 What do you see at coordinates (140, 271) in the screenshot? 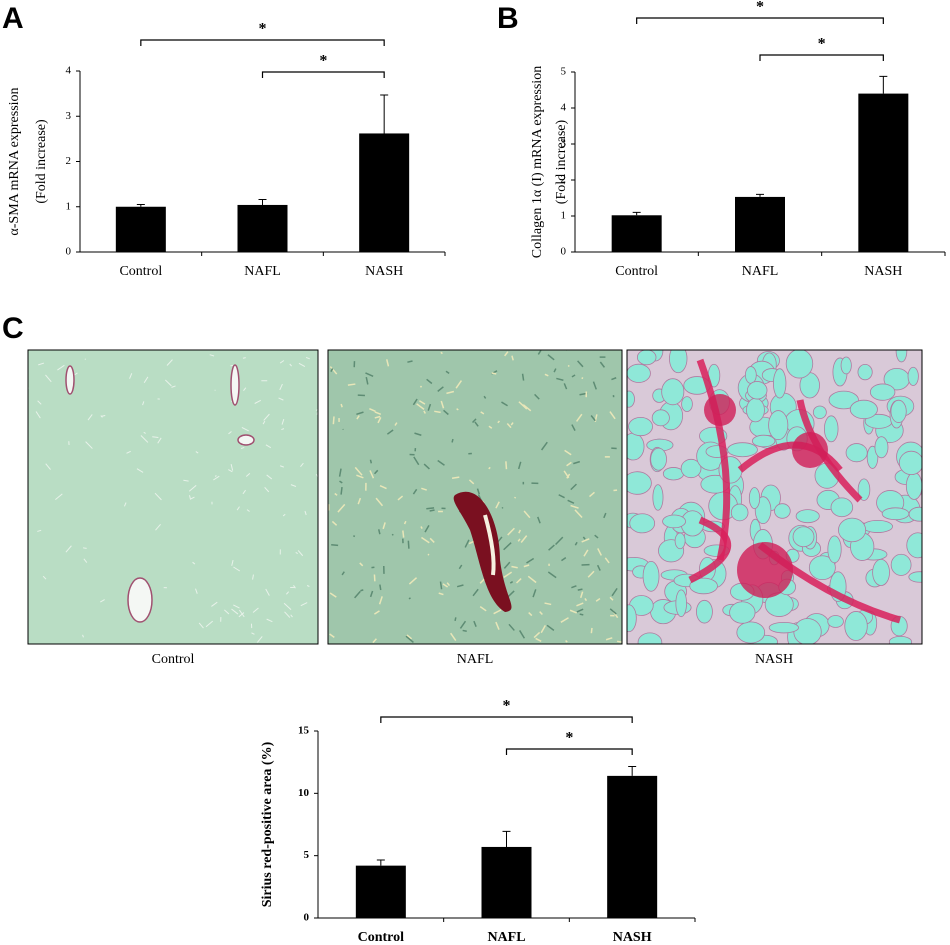
I see `x-tick-label: Control` at bounding box center [140, 271].